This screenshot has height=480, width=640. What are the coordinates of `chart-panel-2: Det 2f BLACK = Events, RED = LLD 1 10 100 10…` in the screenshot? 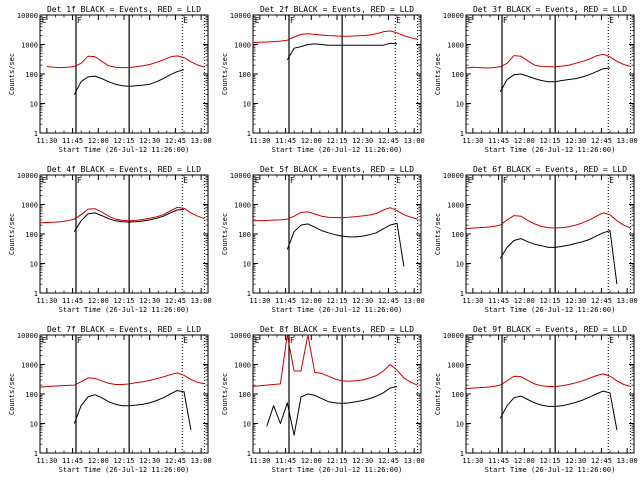 It's located at (323, 79).